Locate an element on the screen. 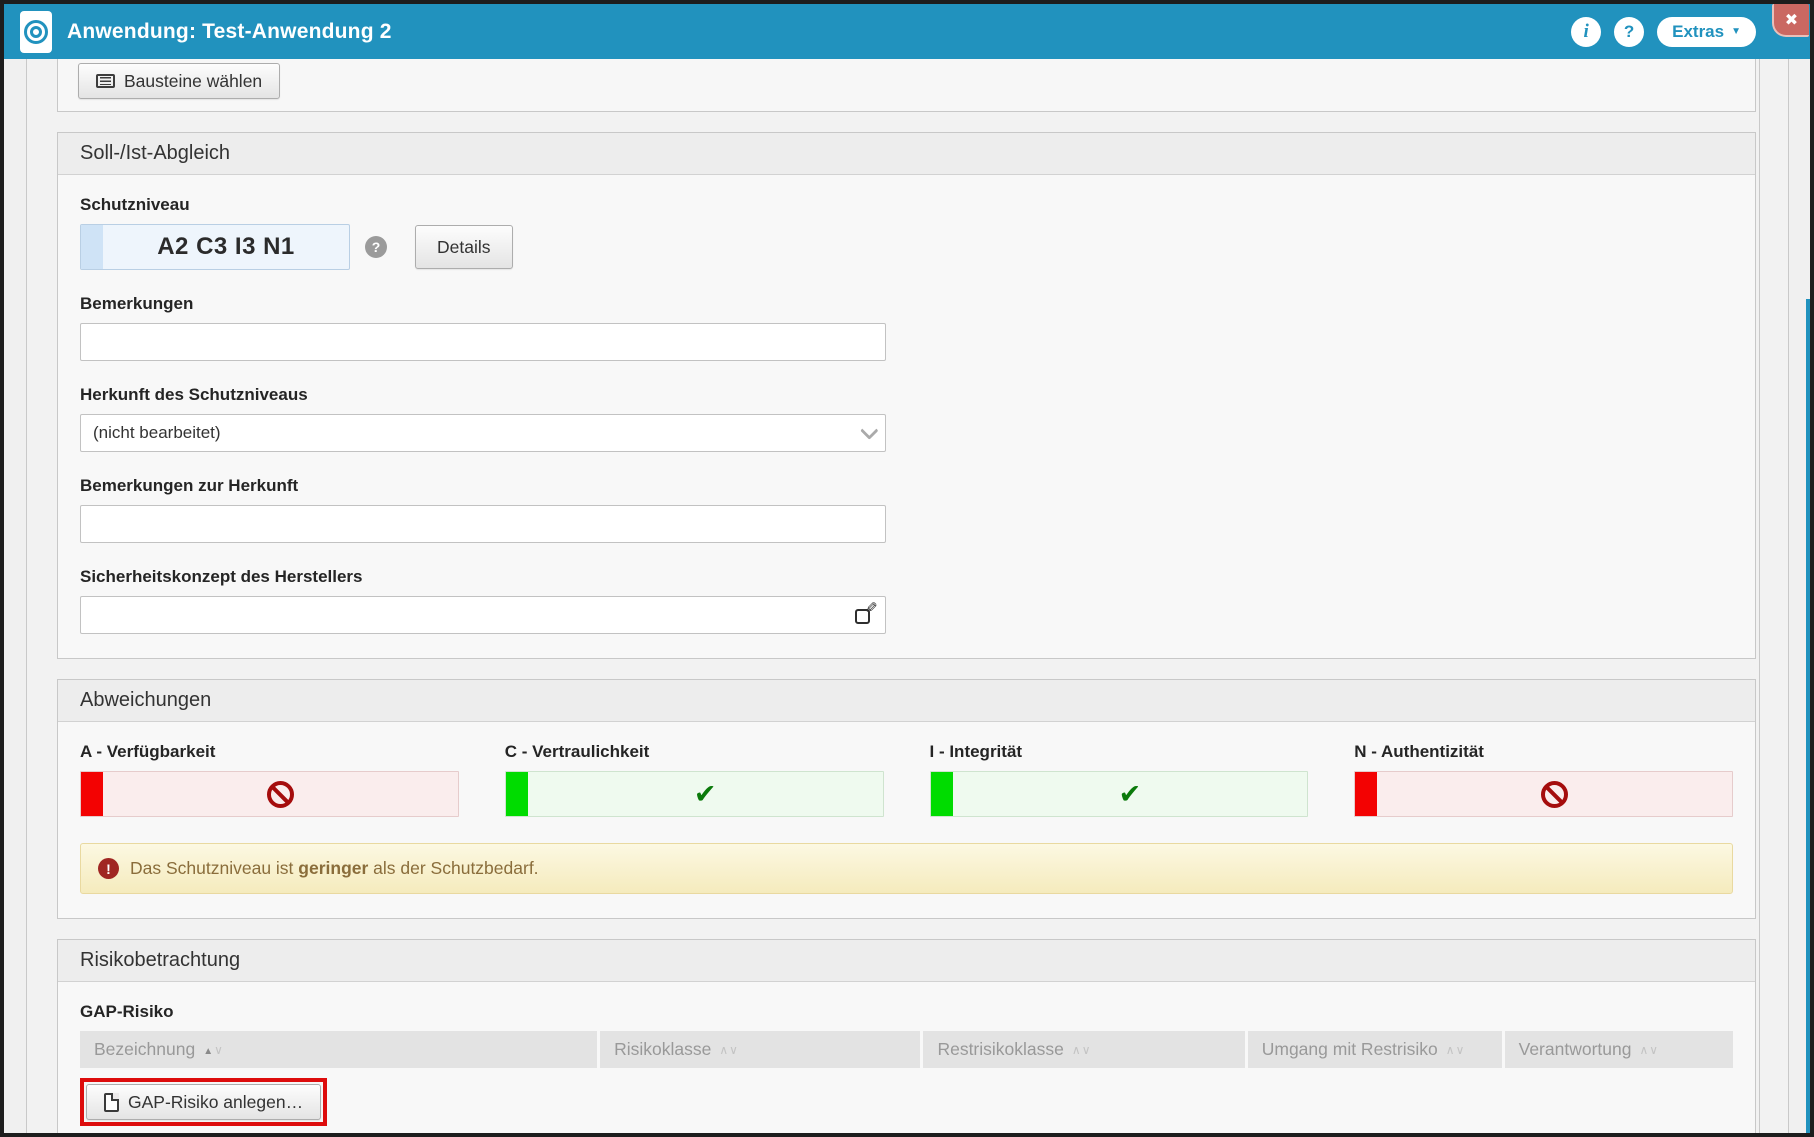 The width and height of the screenshot is (1814, 1137). edit-icon: ✎ is located at coordinates (866, 612).